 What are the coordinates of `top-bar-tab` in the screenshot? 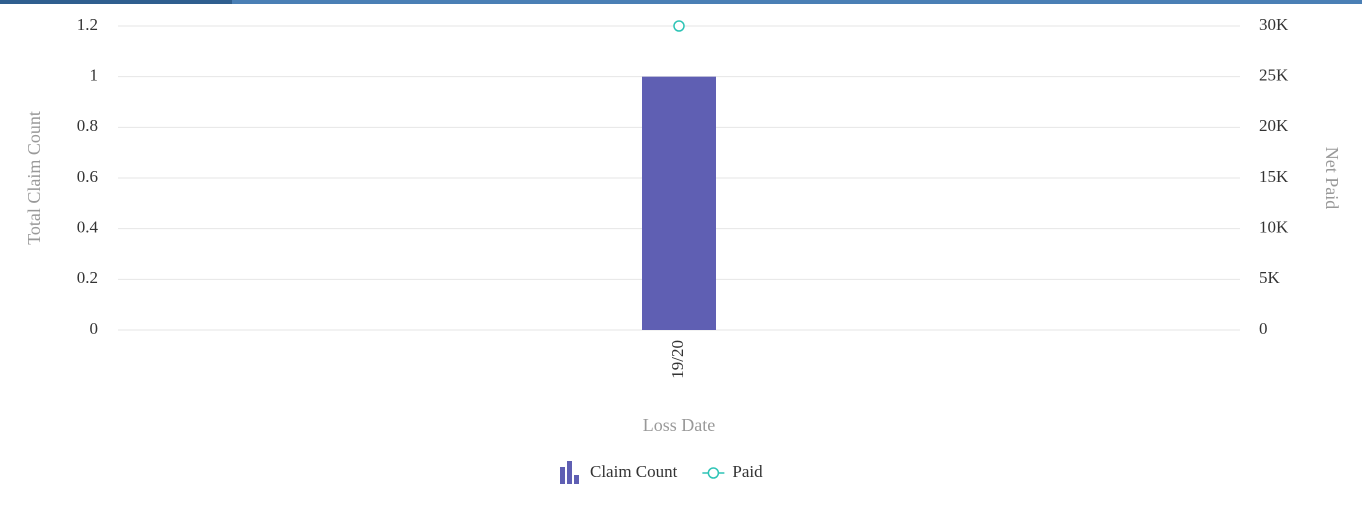 It's located at (116, 2).